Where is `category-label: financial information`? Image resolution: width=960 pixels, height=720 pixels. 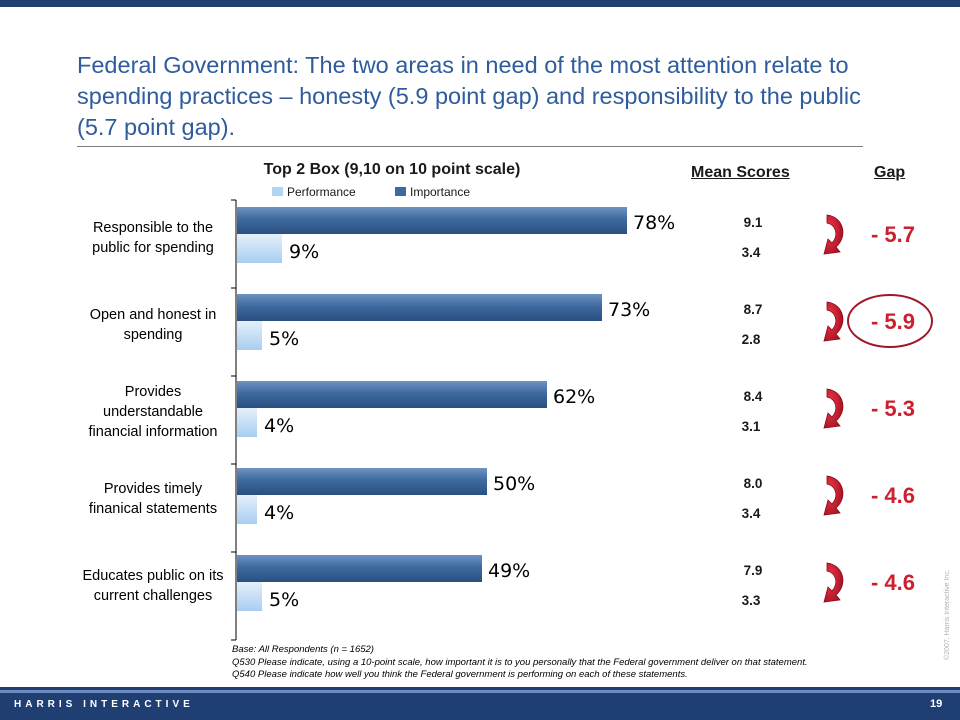 category-label: financial information is located at coordinates (153, 432).